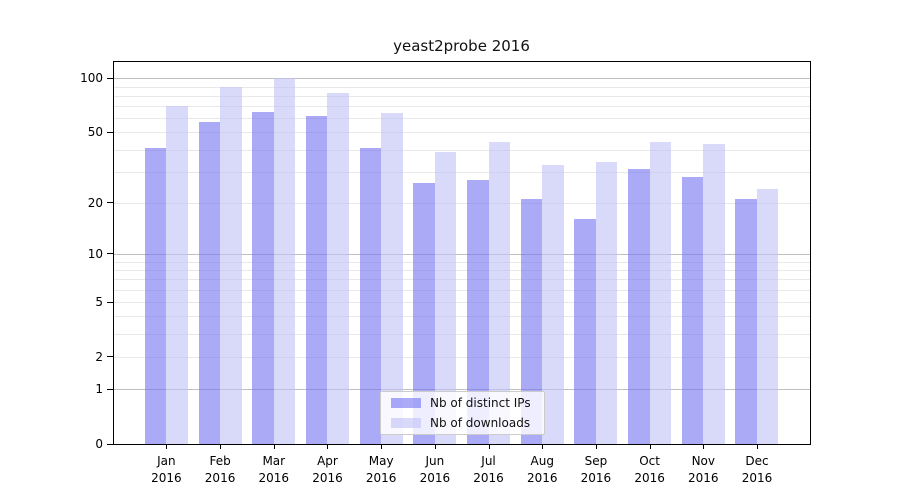 The width and height of the screenshot is (900, 500). I want to click on legend-item-distinct-ips: Nb of distinct IPs, so click(462, 403).